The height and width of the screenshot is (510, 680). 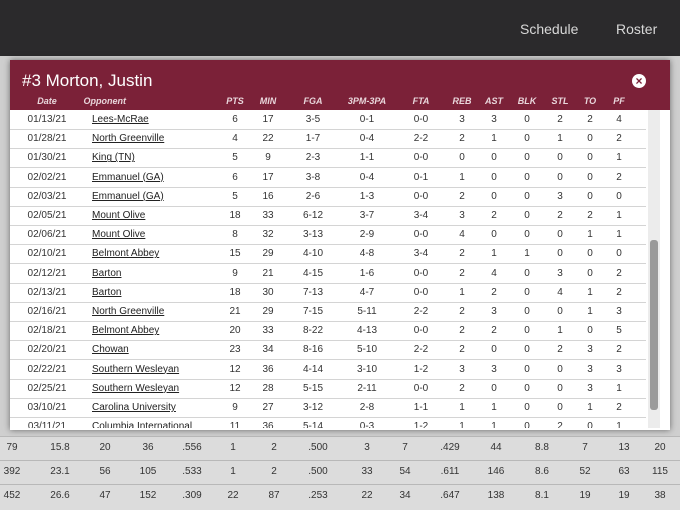 What do you see at coordinates (421, 350) in the screenshot?
I see `table-cell: 2-2` at bounding box center [421, 350].